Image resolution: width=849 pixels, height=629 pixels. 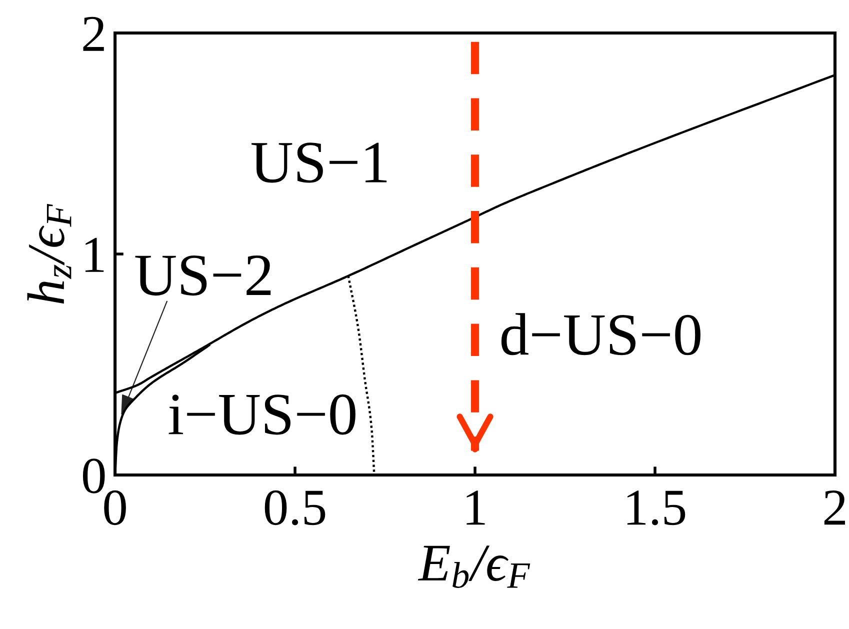 What do you see at coordinates (475, 507) in the screenshot?
I see `x-tick-label: 1` at bounding box center [475, 507].